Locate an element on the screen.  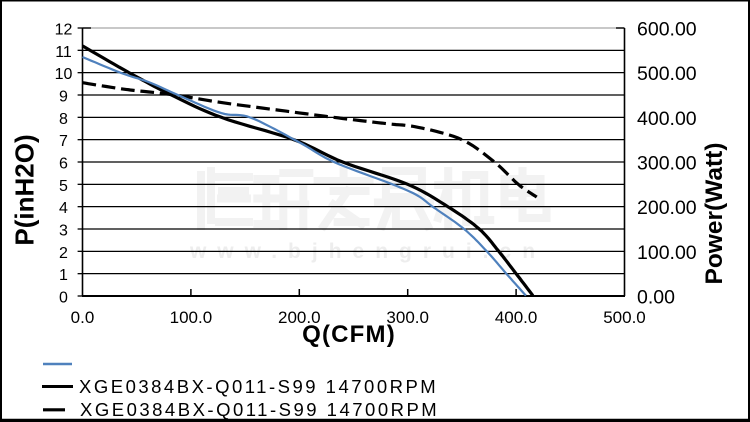
svg-text: 300.0 is located at coordinates (407, 317).